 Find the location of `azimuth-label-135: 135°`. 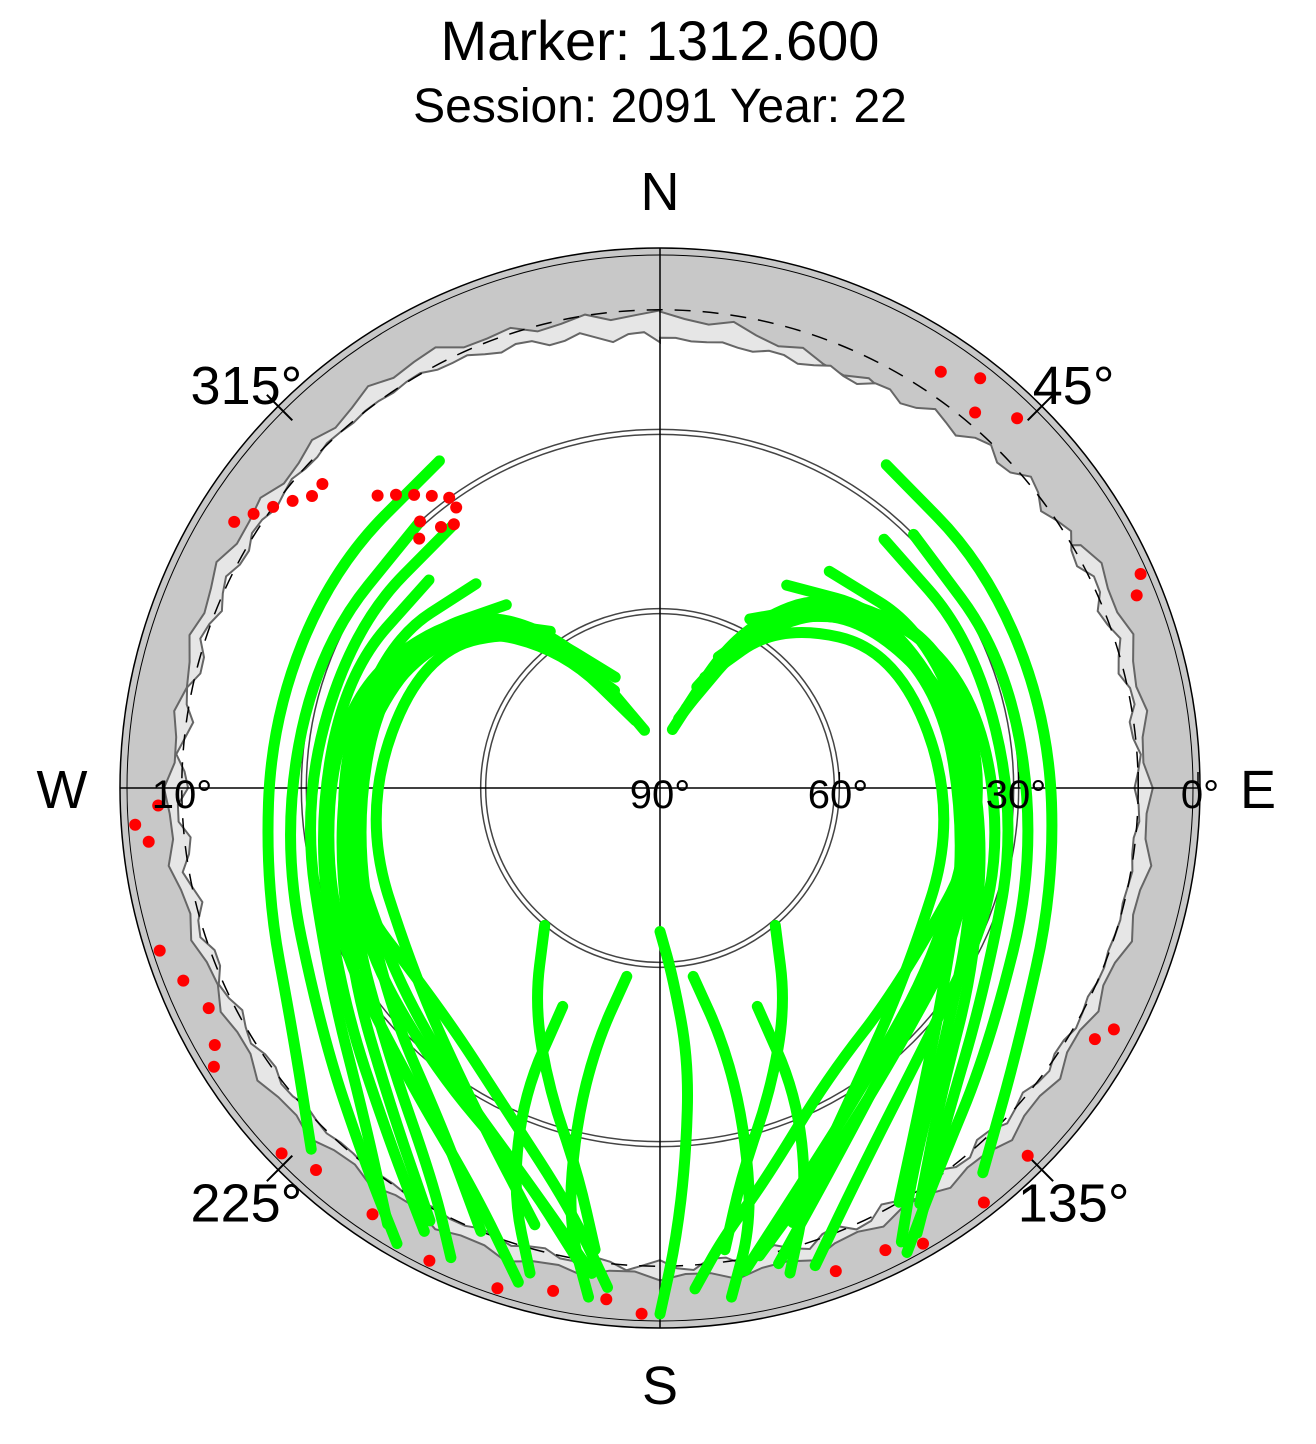

azimuth-label-135: 135° is located at coordinates (1074, 1204).